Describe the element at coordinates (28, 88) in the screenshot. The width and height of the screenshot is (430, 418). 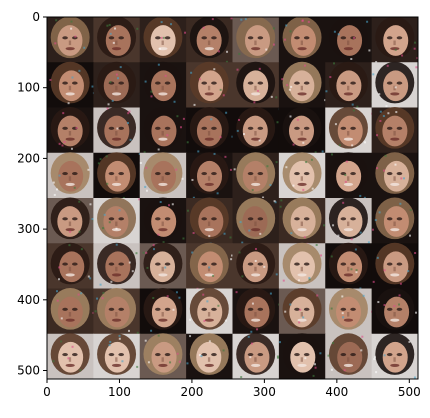
I see `y-tick-label: 100` at that location.